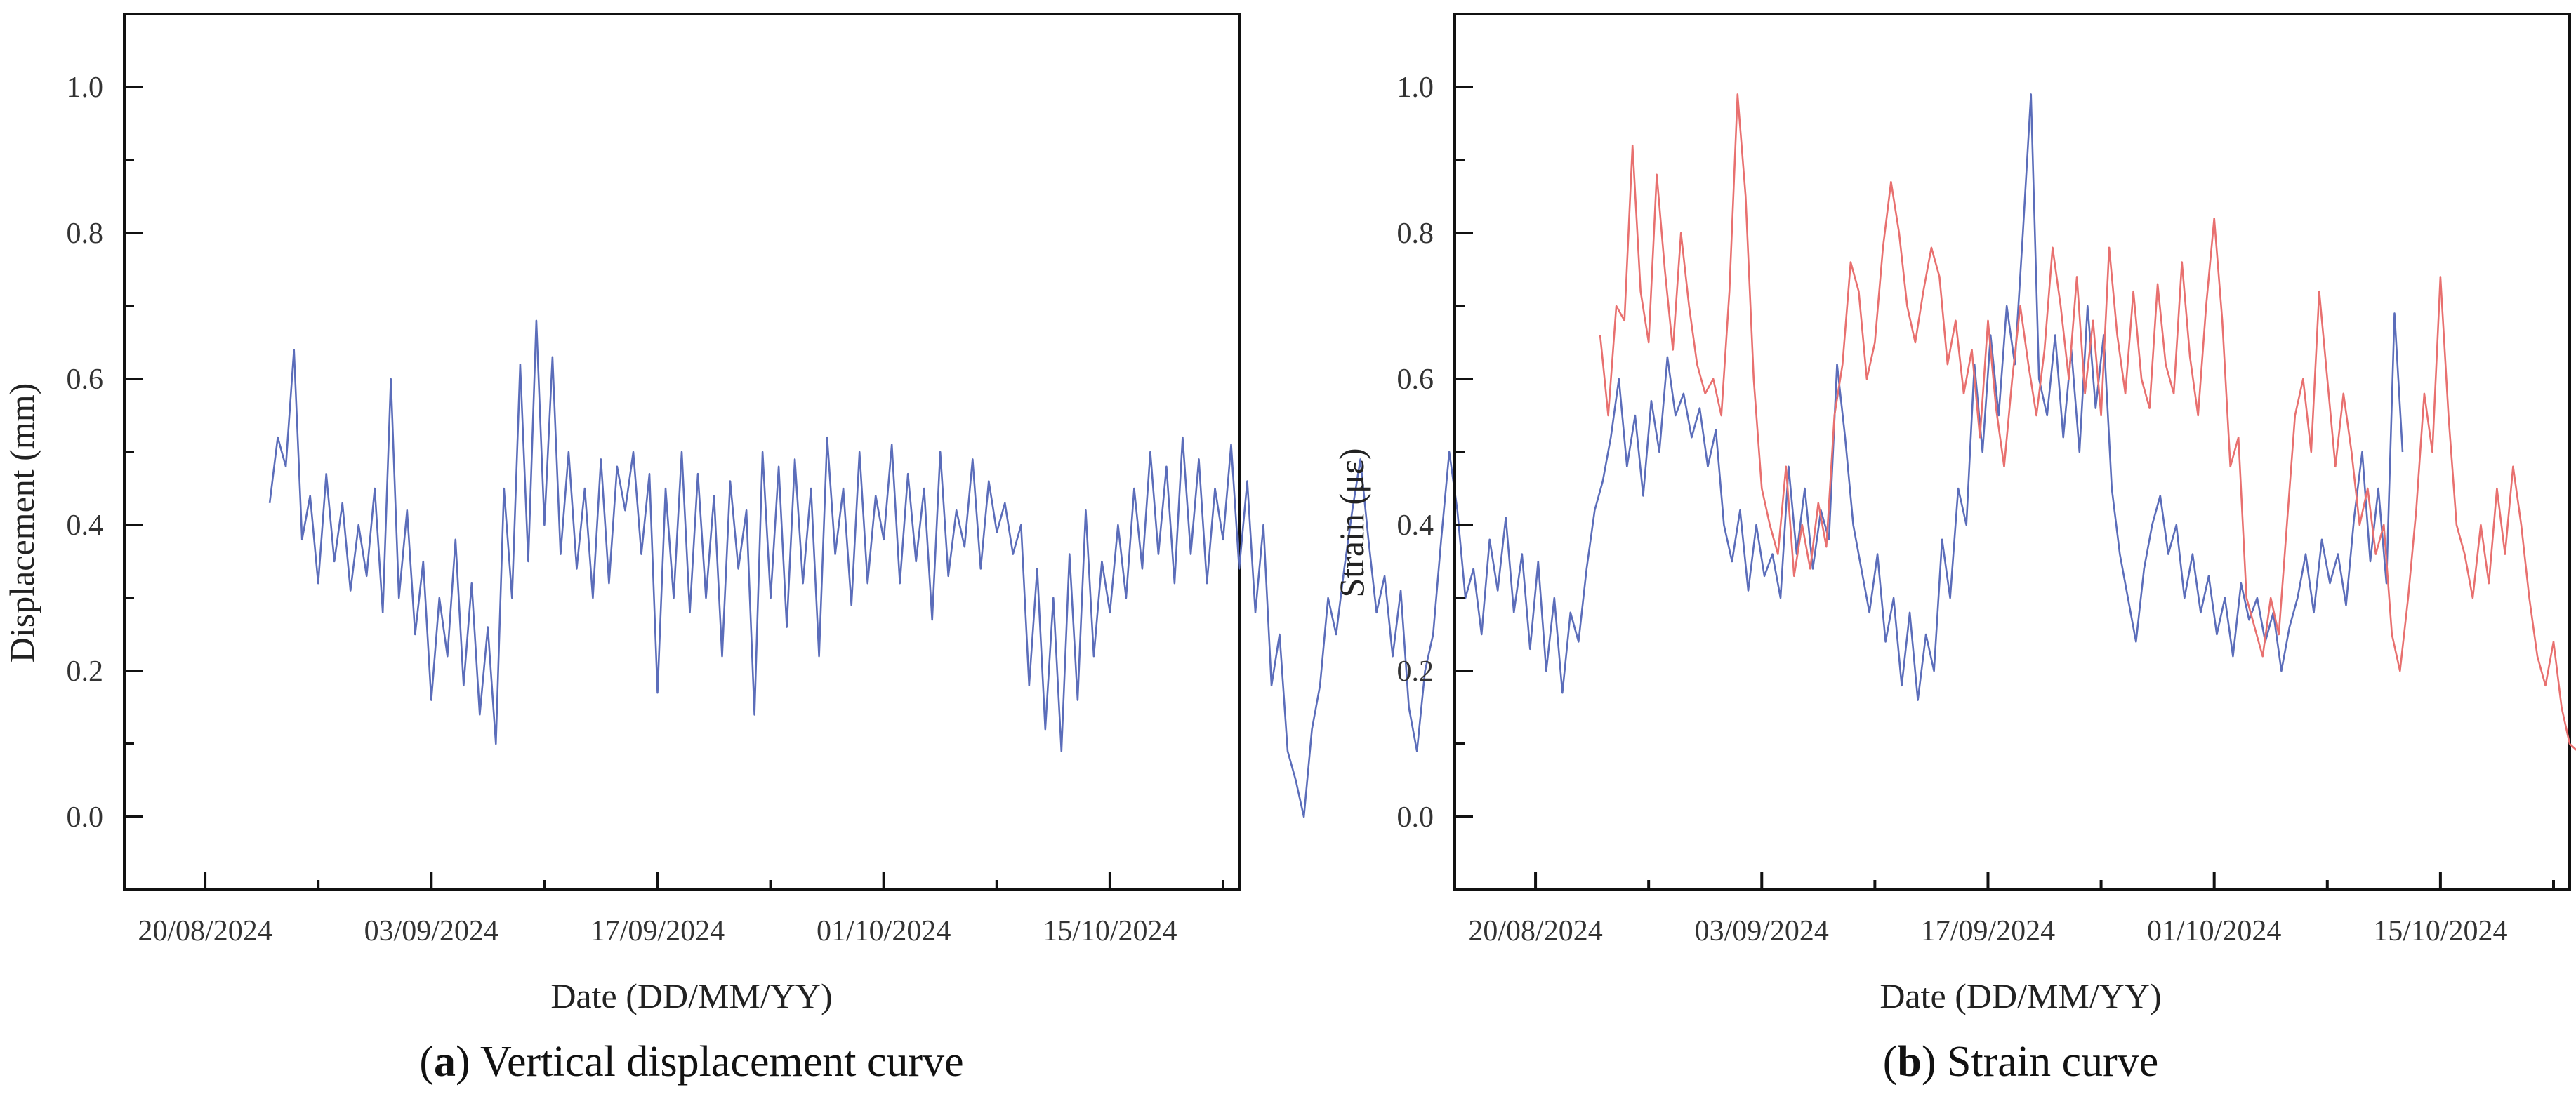  I want to click on strain-chart-y-tick-label: 0.8, so click(1415, 234).